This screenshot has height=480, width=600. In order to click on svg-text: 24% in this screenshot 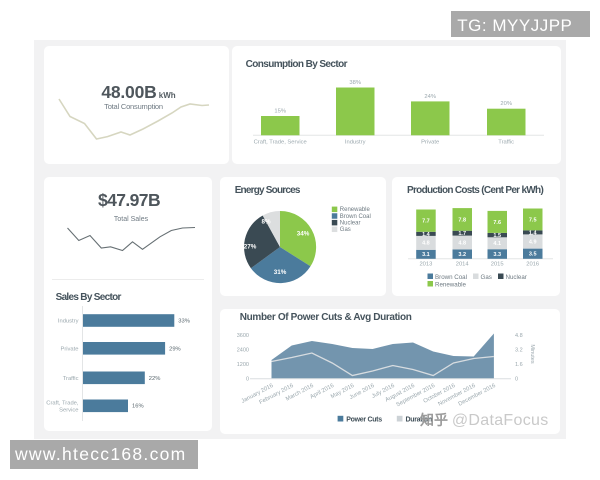, I will do `click(430, 97)`.